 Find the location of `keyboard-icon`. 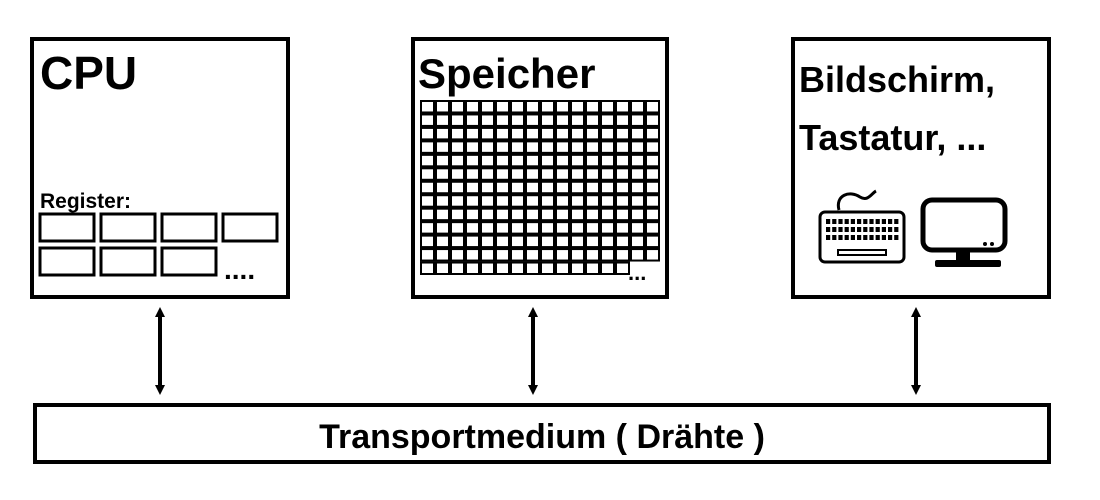

keyboard-icon is located at coordinates (862, 226).